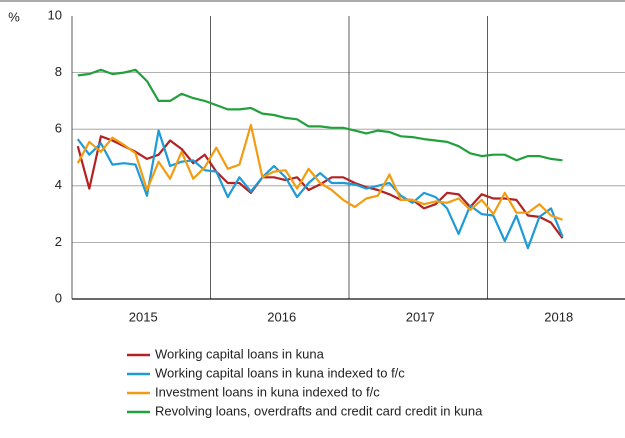 The image size is (625, 438). What do you see at coordinates (58, 184) in the screenshot?
I see `y-tick-label: 4` at bounding box center [58, 184].